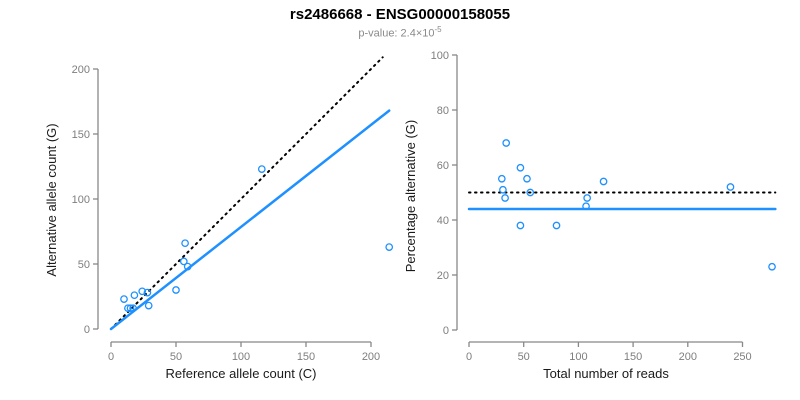  Describe the element at coordinates (240, 373) in the screenshot. I see `left-xaxis-label: Reference allele count (C)` at that location.